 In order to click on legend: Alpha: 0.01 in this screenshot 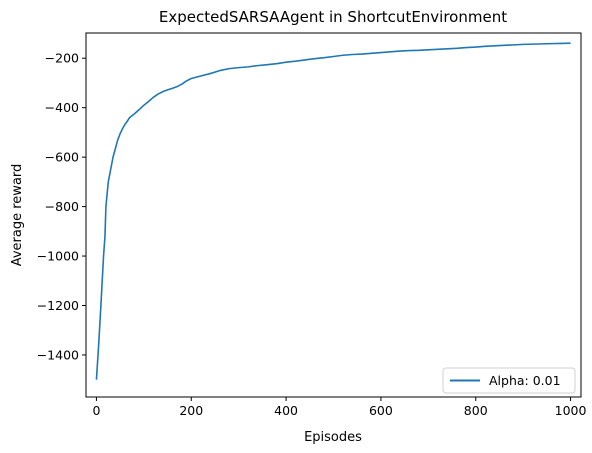, I will do `click(509, 380)`.